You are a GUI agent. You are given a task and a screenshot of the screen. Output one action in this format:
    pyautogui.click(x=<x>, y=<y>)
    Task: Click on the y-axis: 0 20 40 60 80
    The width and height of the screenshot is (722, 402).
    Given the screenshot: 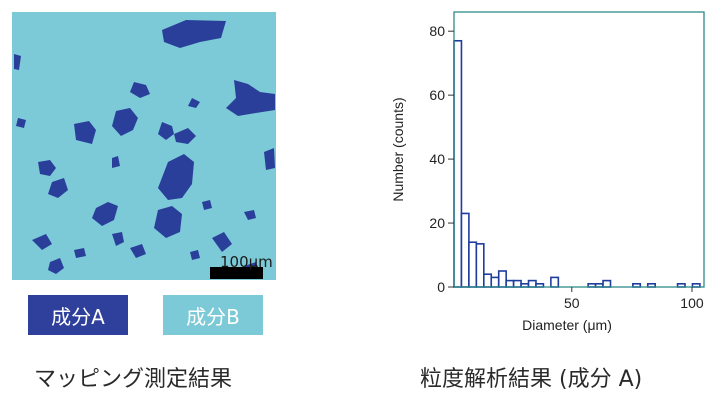 What is the action you would take?
    pyautogui.click(x=441, y=159)
    